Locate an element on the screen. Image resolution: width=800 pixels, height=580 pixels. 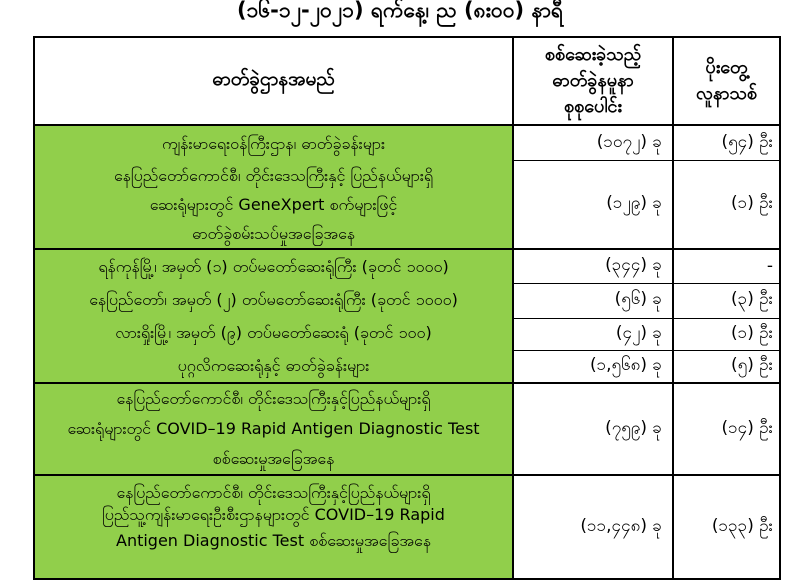
table-row: (၄၂) ခု (၁) ဦး is located at coordinates (407, 334).